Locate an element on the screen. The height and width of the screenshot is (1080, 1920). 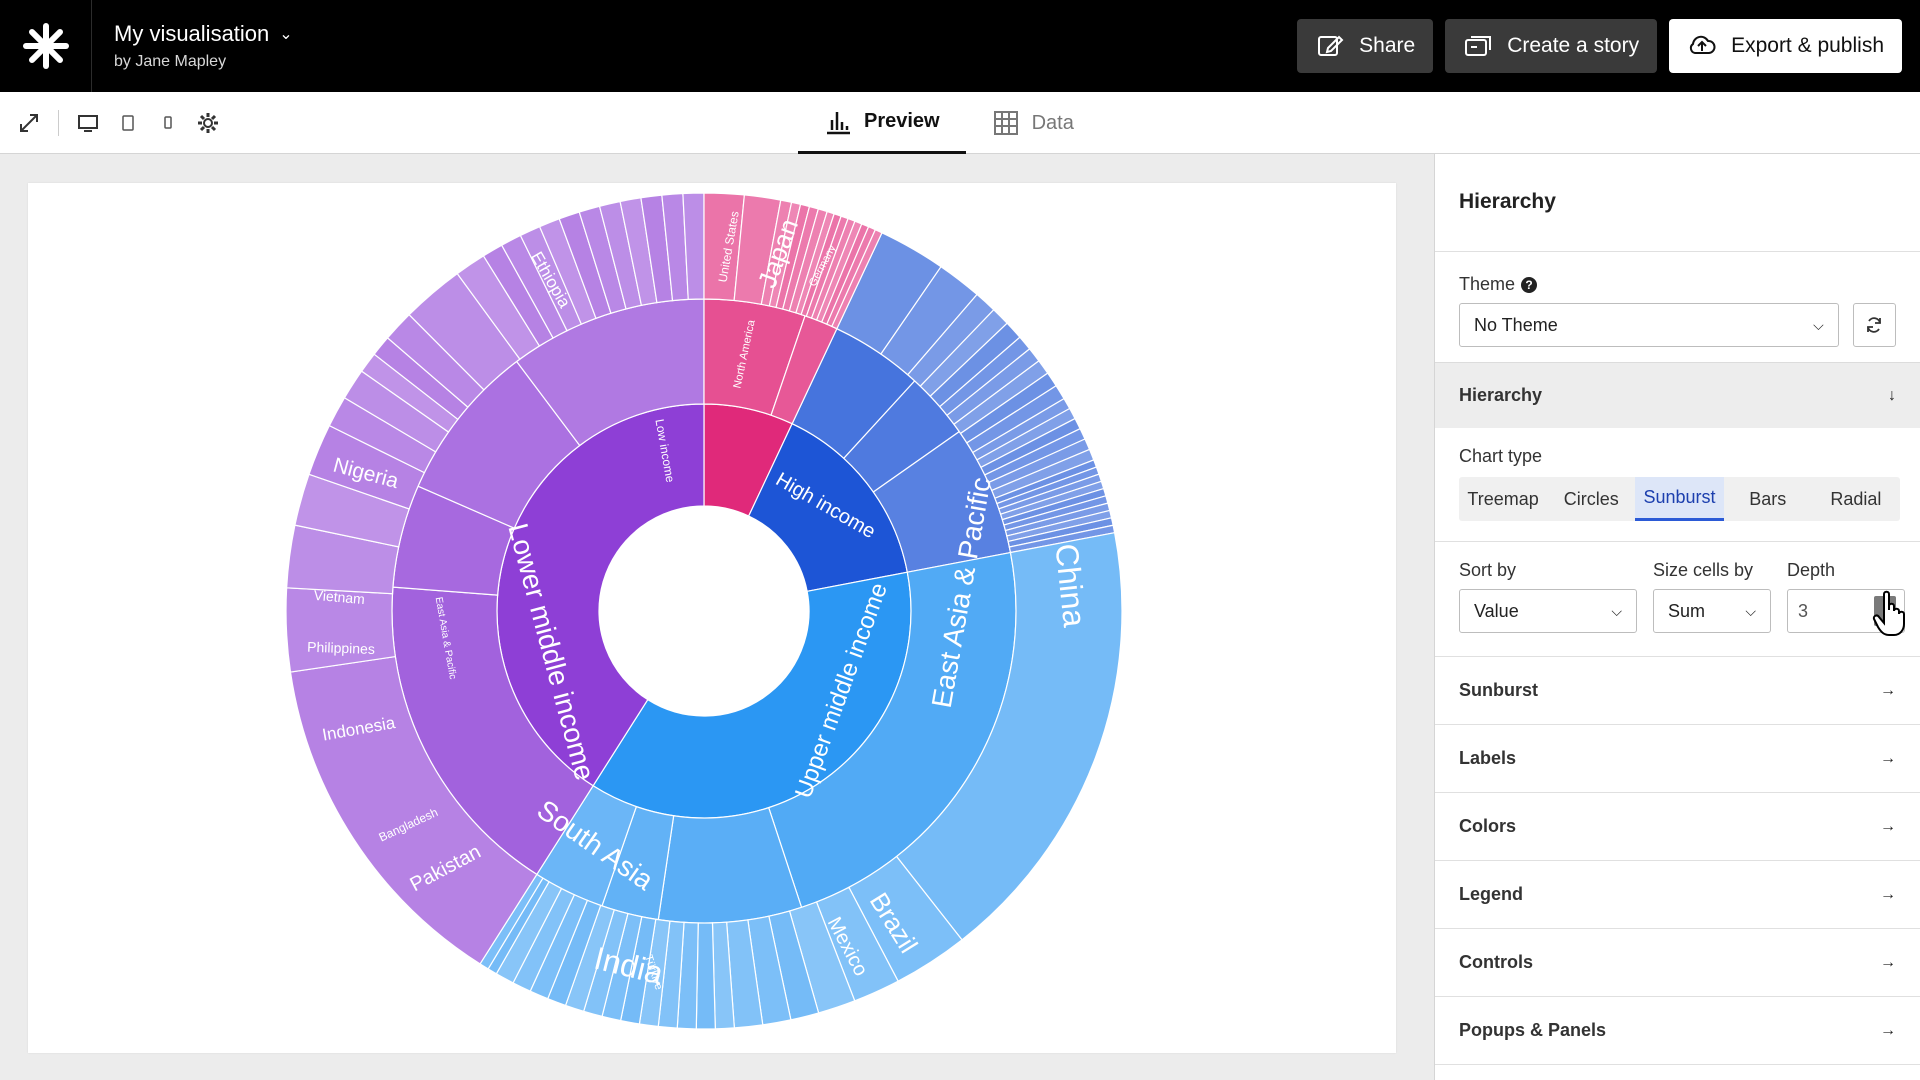
section-legend: Legend → is located at coordinates (1677, 895).